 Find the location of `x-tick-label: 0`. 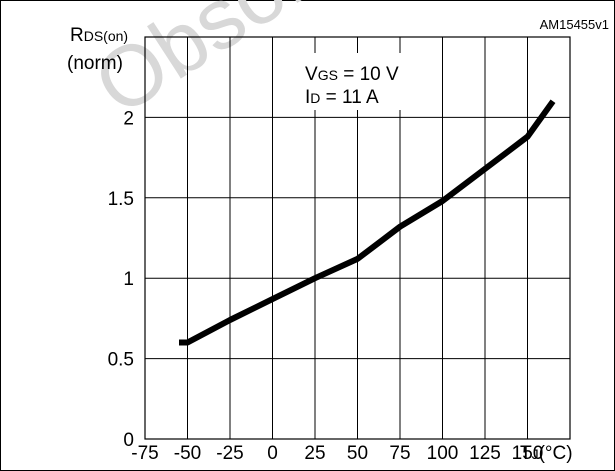

x-tick-label: 0 is located at coordinates (272, 453).